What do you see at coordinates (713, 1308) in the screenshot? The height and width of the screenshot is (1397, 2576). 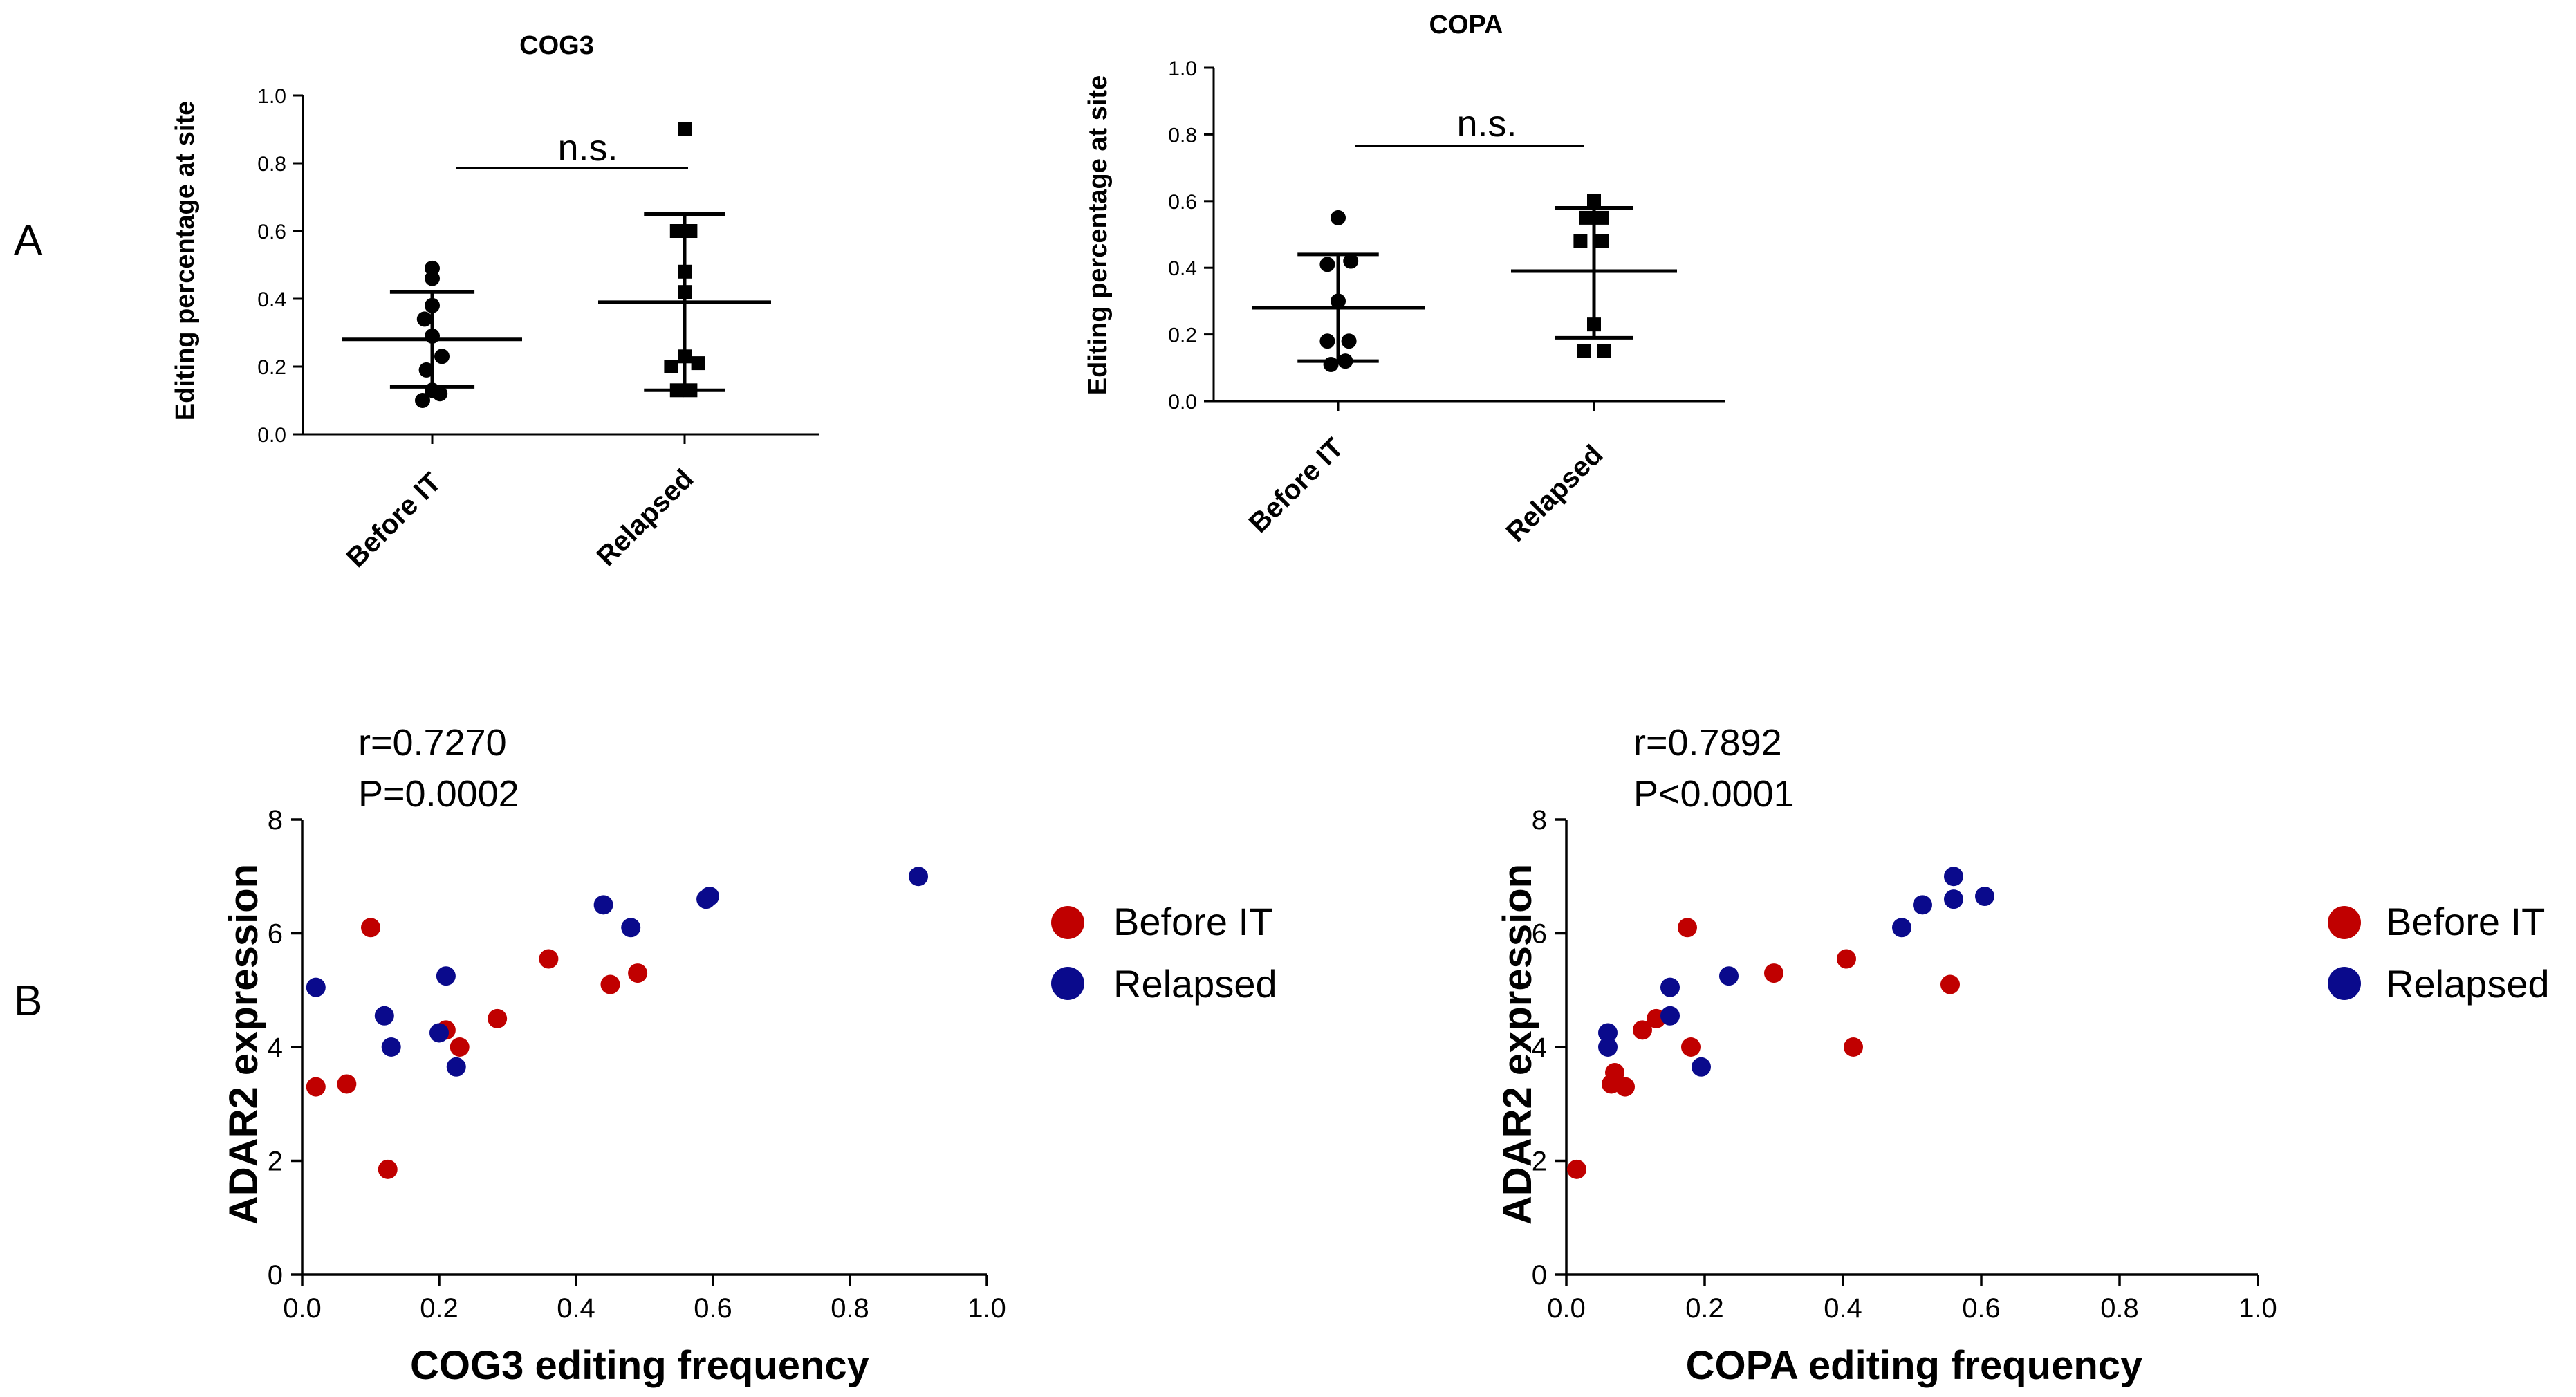 I see `x-tick-label: 0.6` at bounding box center [713, 1308].